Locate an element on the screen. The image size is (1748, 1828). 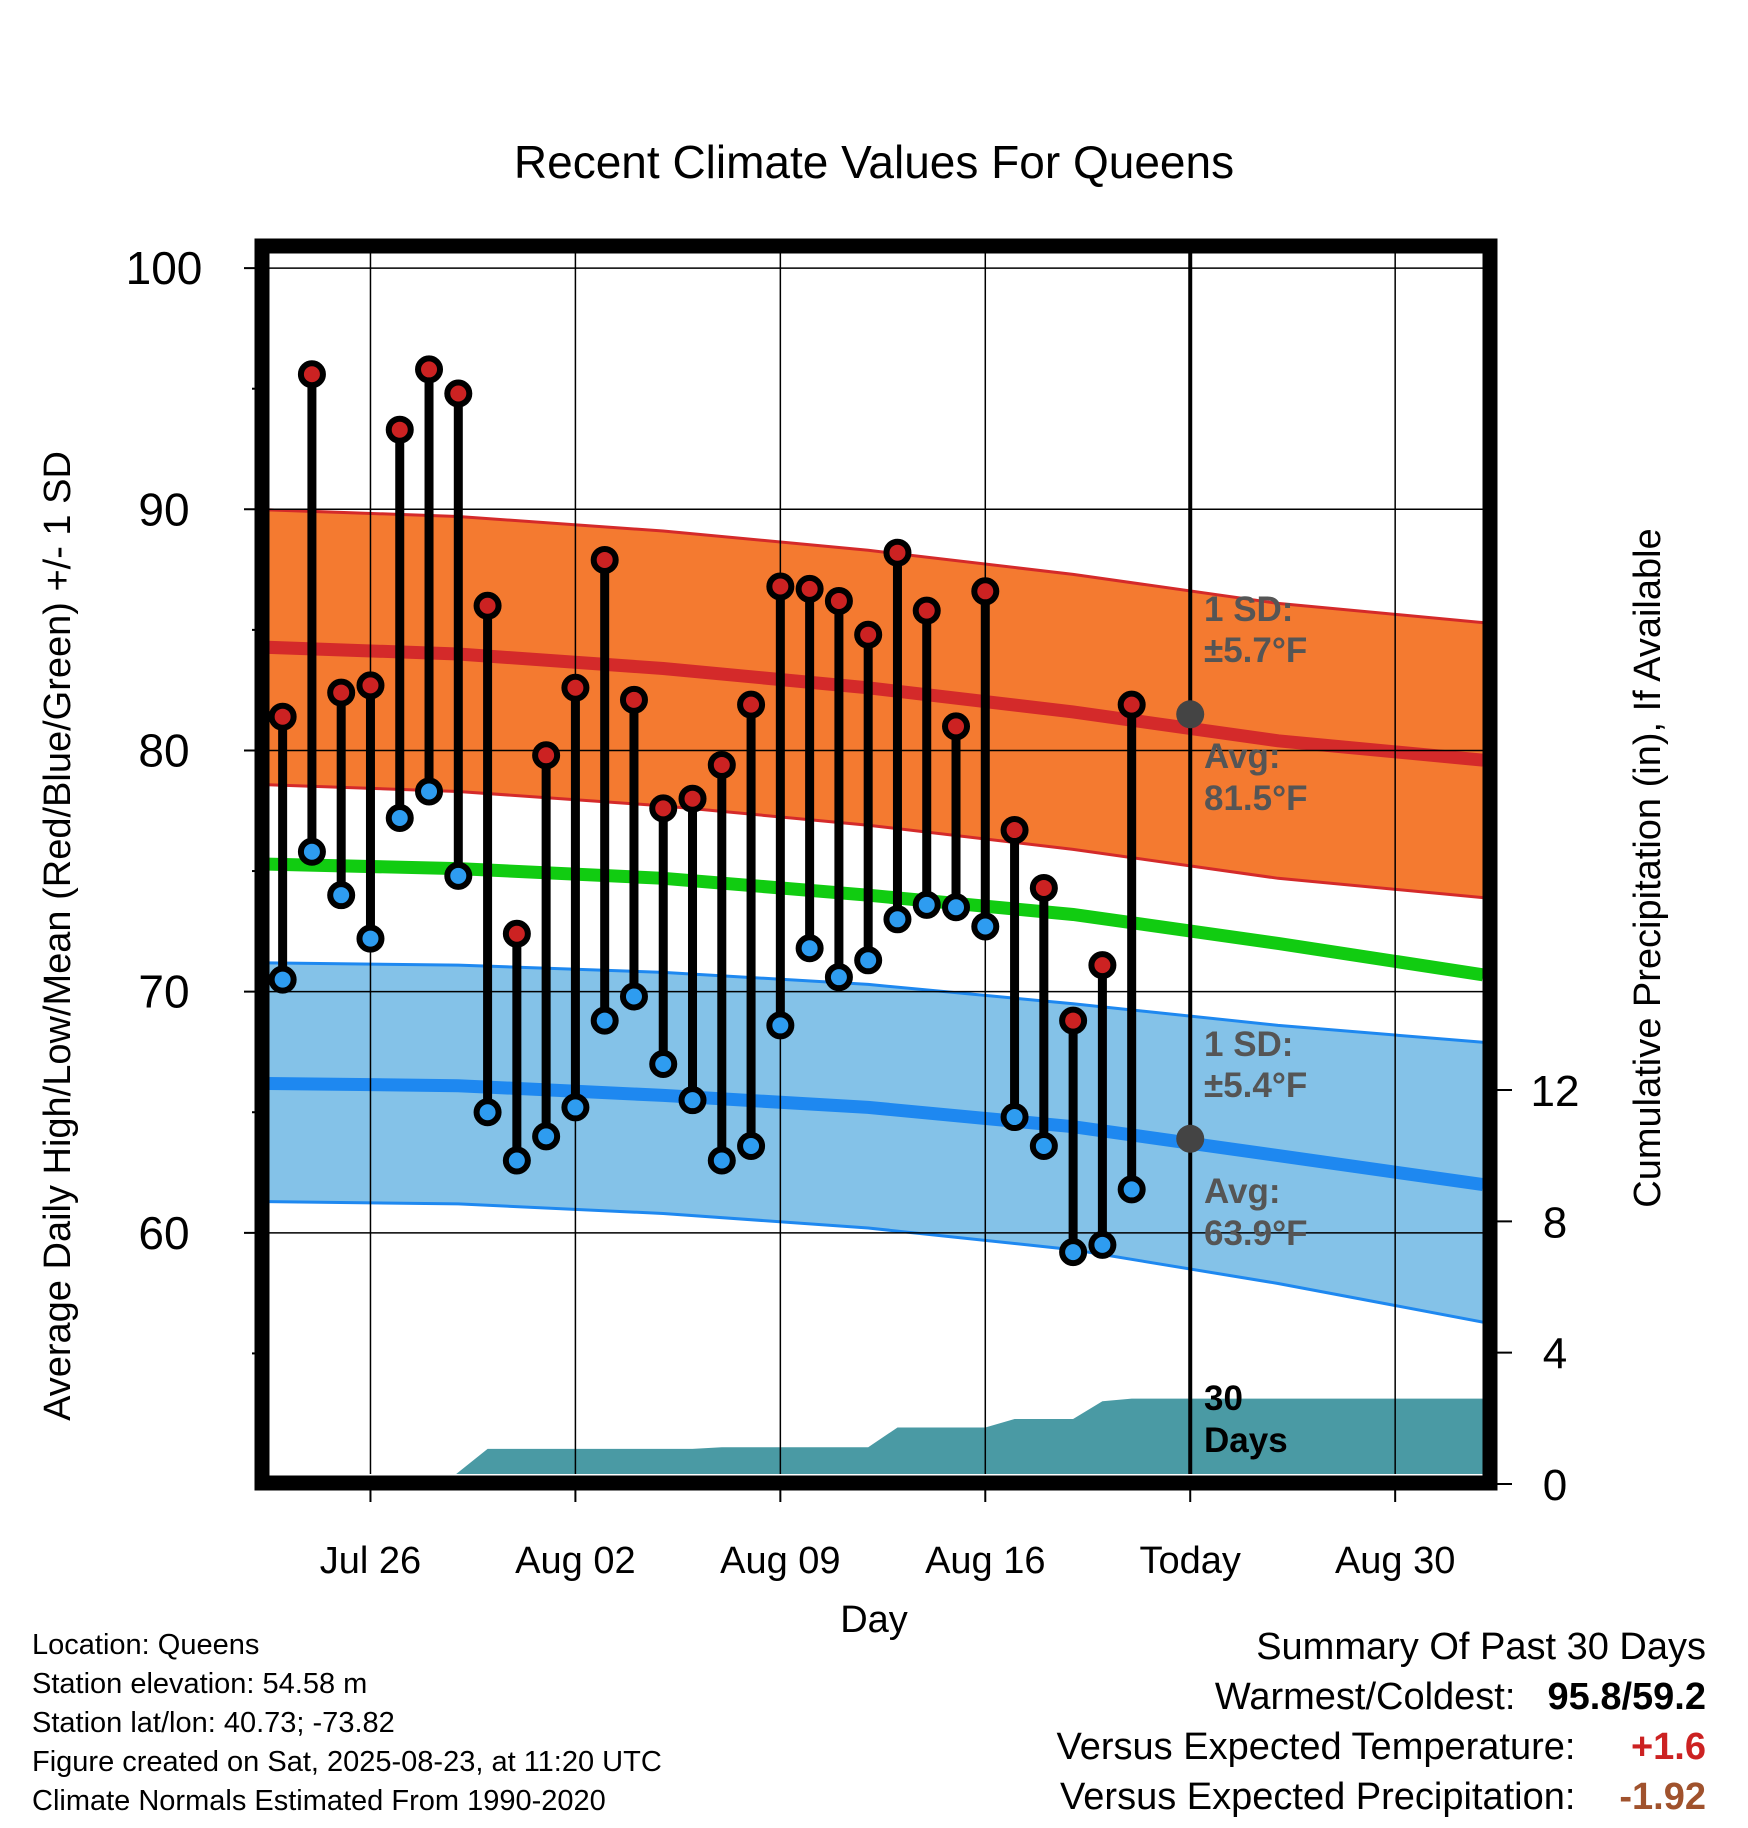
low-sd-value: ±5.4°F is located at coordinates (1255, 1085).